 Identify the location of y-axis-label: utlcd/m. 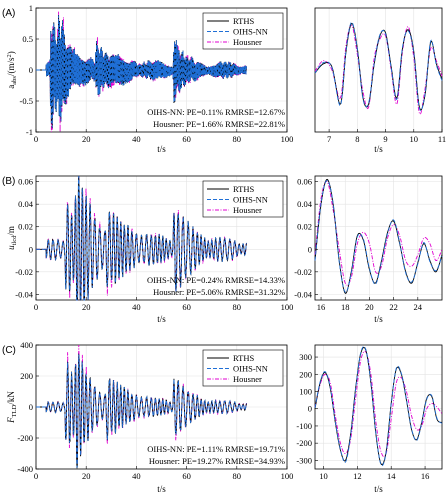
(12, 238).